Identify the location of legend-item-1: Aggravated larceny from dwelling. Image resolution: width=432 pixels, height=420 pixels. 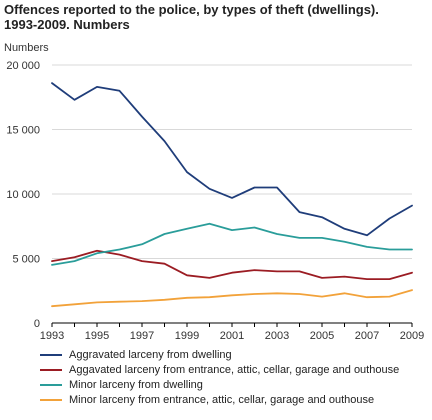
(235, 354).